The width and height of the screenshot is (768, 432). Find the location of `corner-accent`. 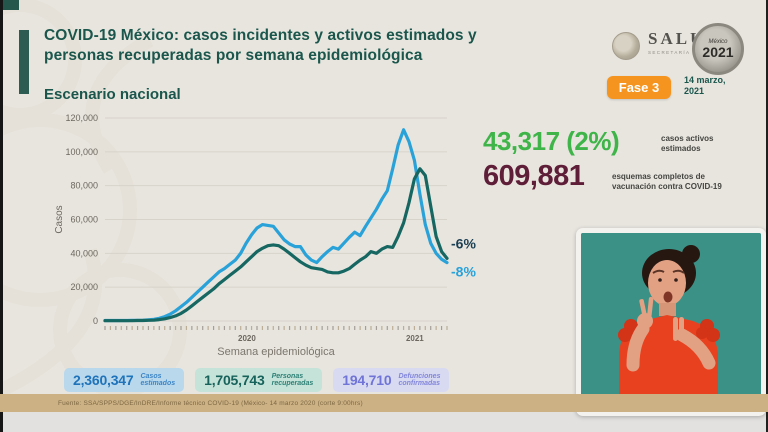

corner-accent is located at coordinates (9, 5).